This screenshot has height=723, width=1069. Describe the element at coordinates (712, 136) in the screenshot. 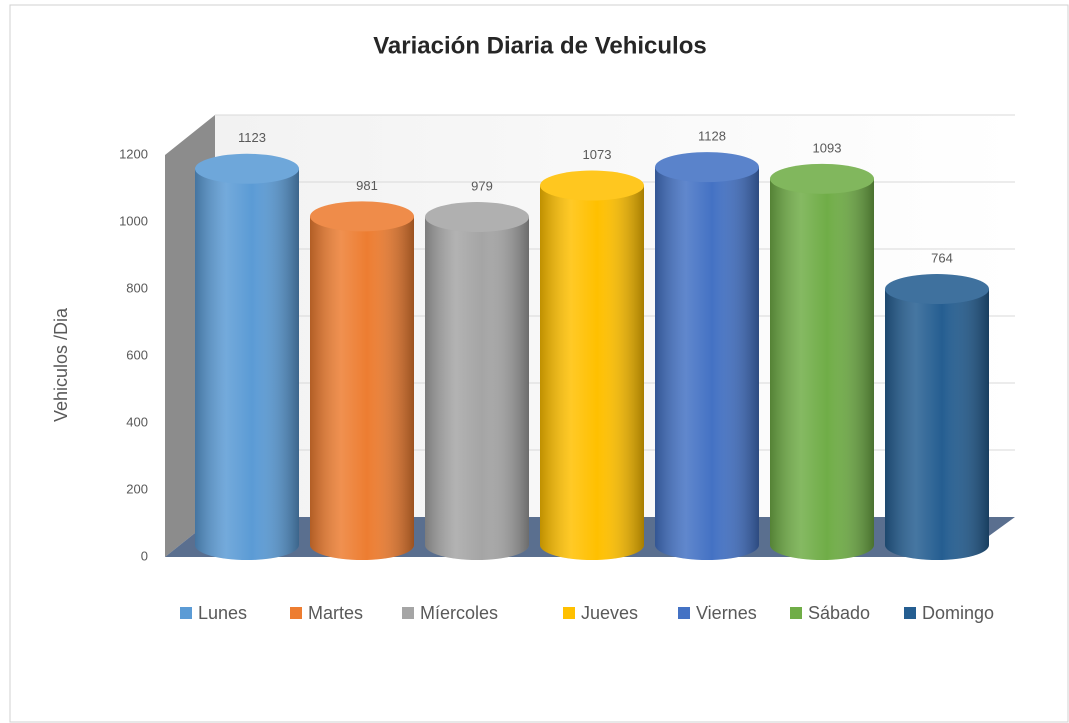

I see `data-label: 1128` at that location.